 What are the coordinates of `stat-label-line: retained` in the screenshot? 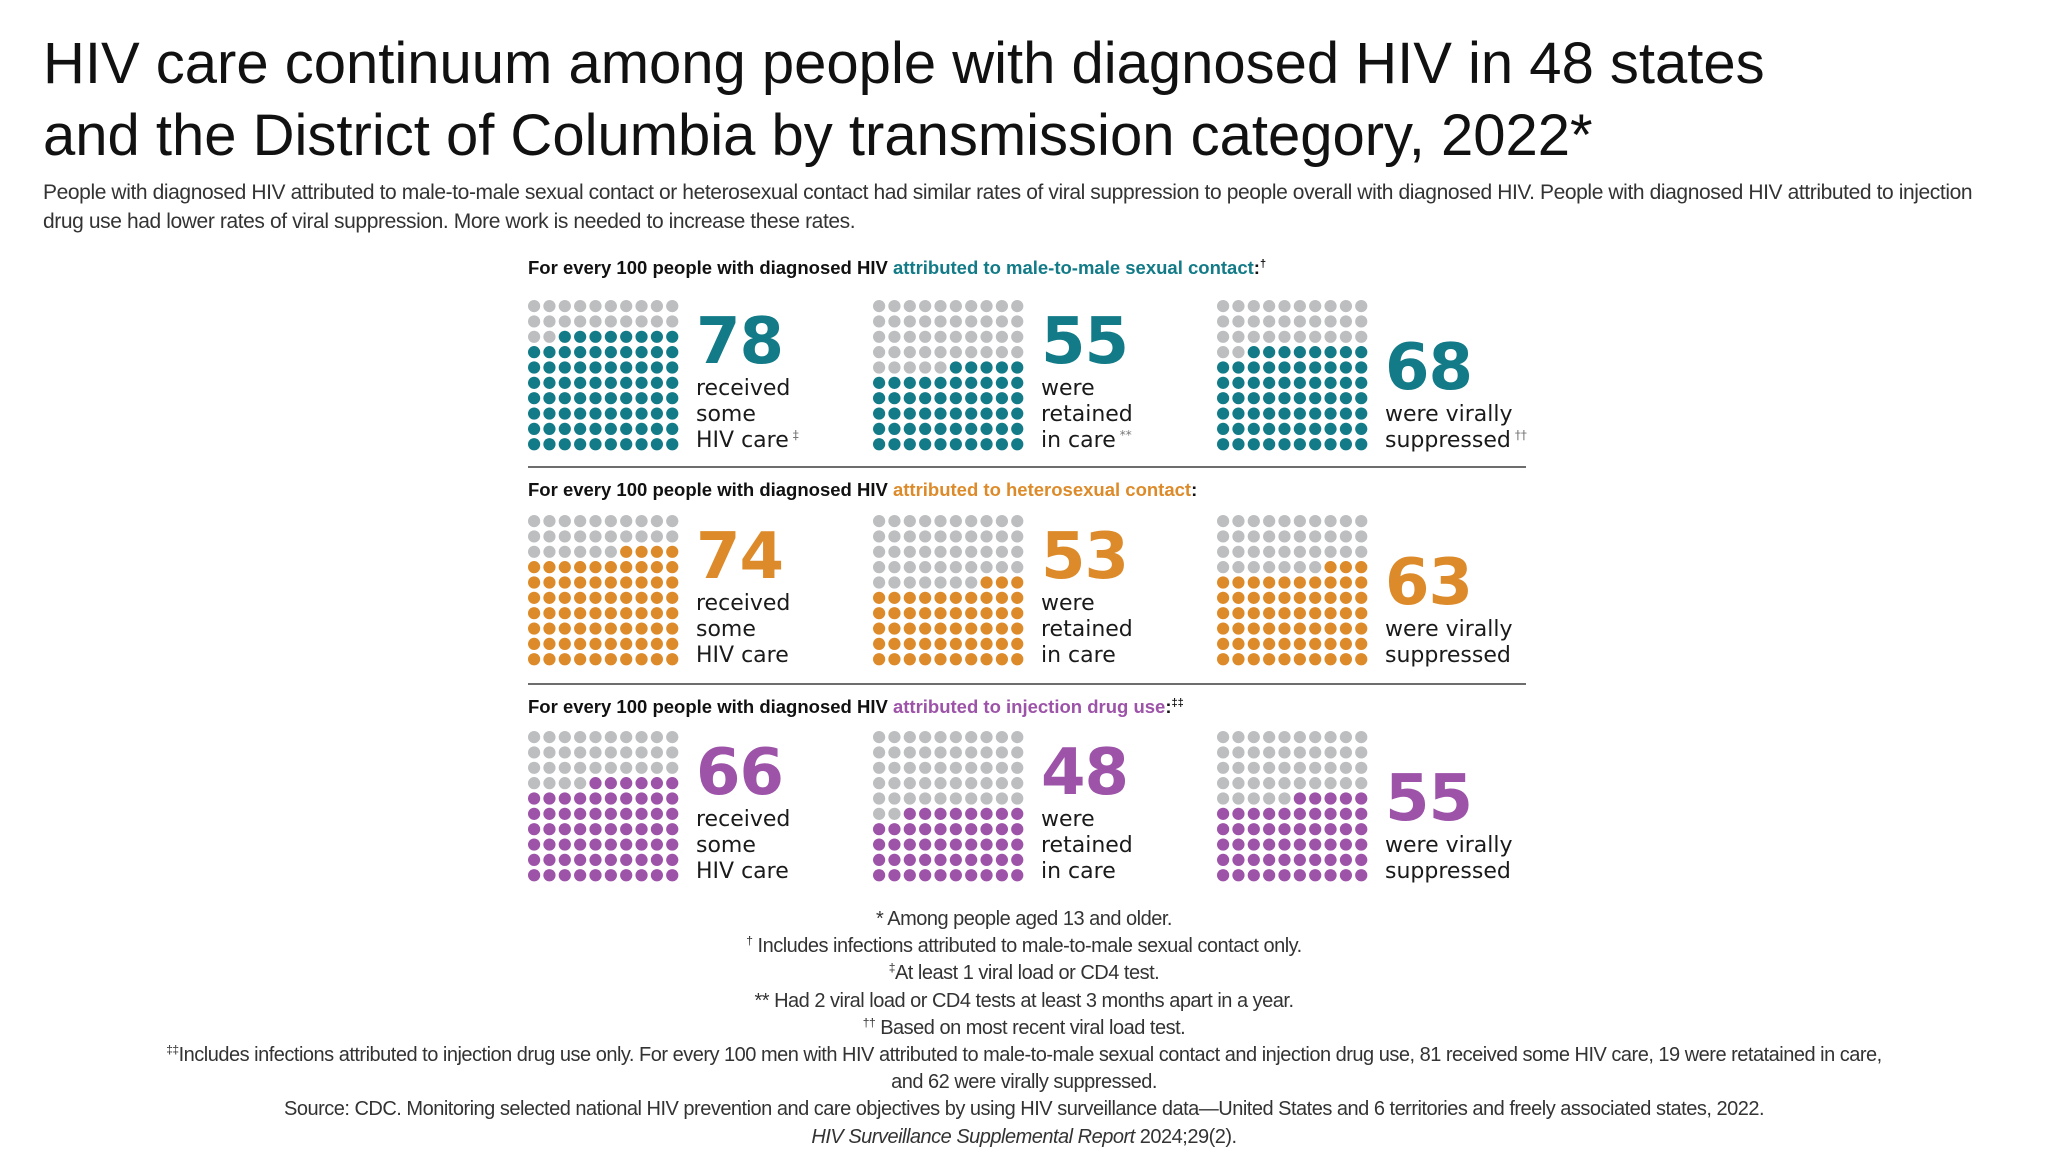 It's located at (1087, 630).